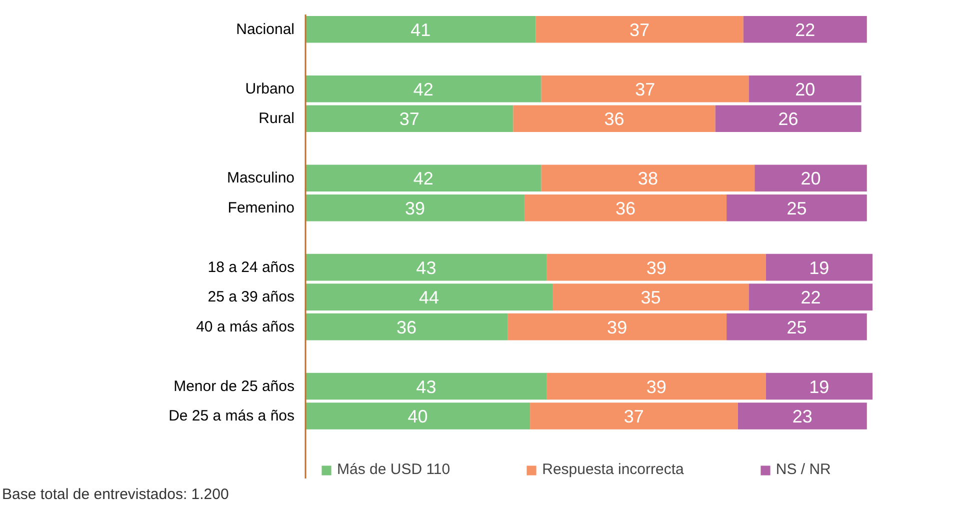  I want to click on data-label: 40, so click(418, 416).